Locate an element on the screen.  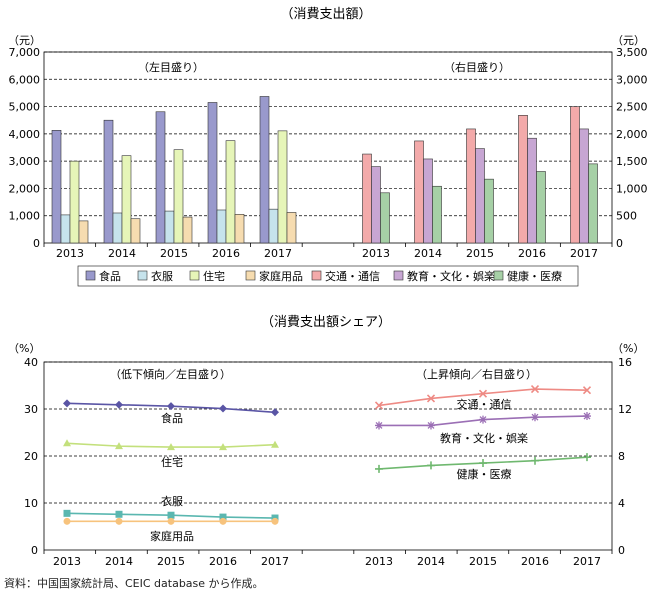
bar-家庭用品-2013 is located at coordinates (83, 232).